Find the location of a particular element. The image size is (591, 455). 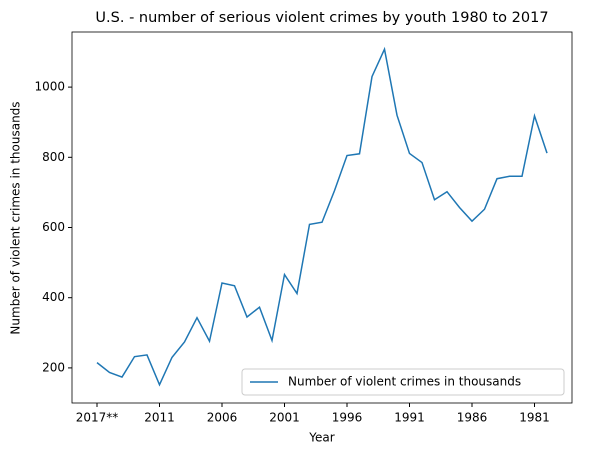

x-tick-label: 1996 is located at coordinates (347, 418).